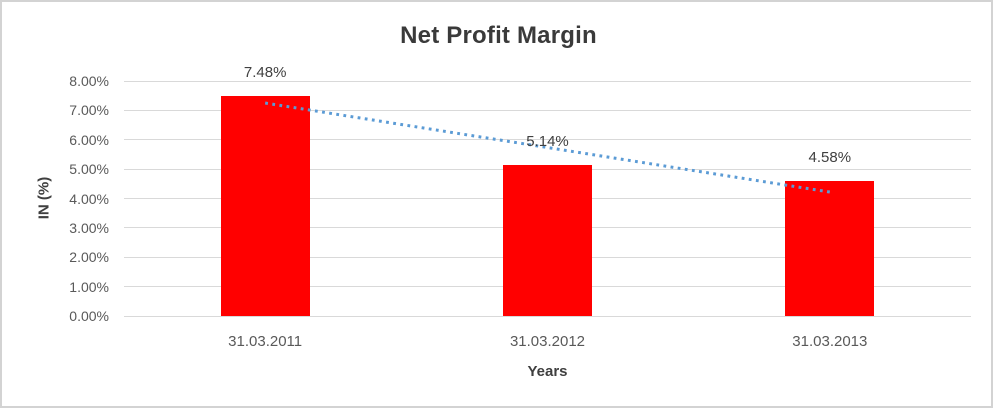 Image resolution: width=993 pixels, height=408 pixels. I want to click on x-tick-label: 31.03.2013, so click(830, 341).